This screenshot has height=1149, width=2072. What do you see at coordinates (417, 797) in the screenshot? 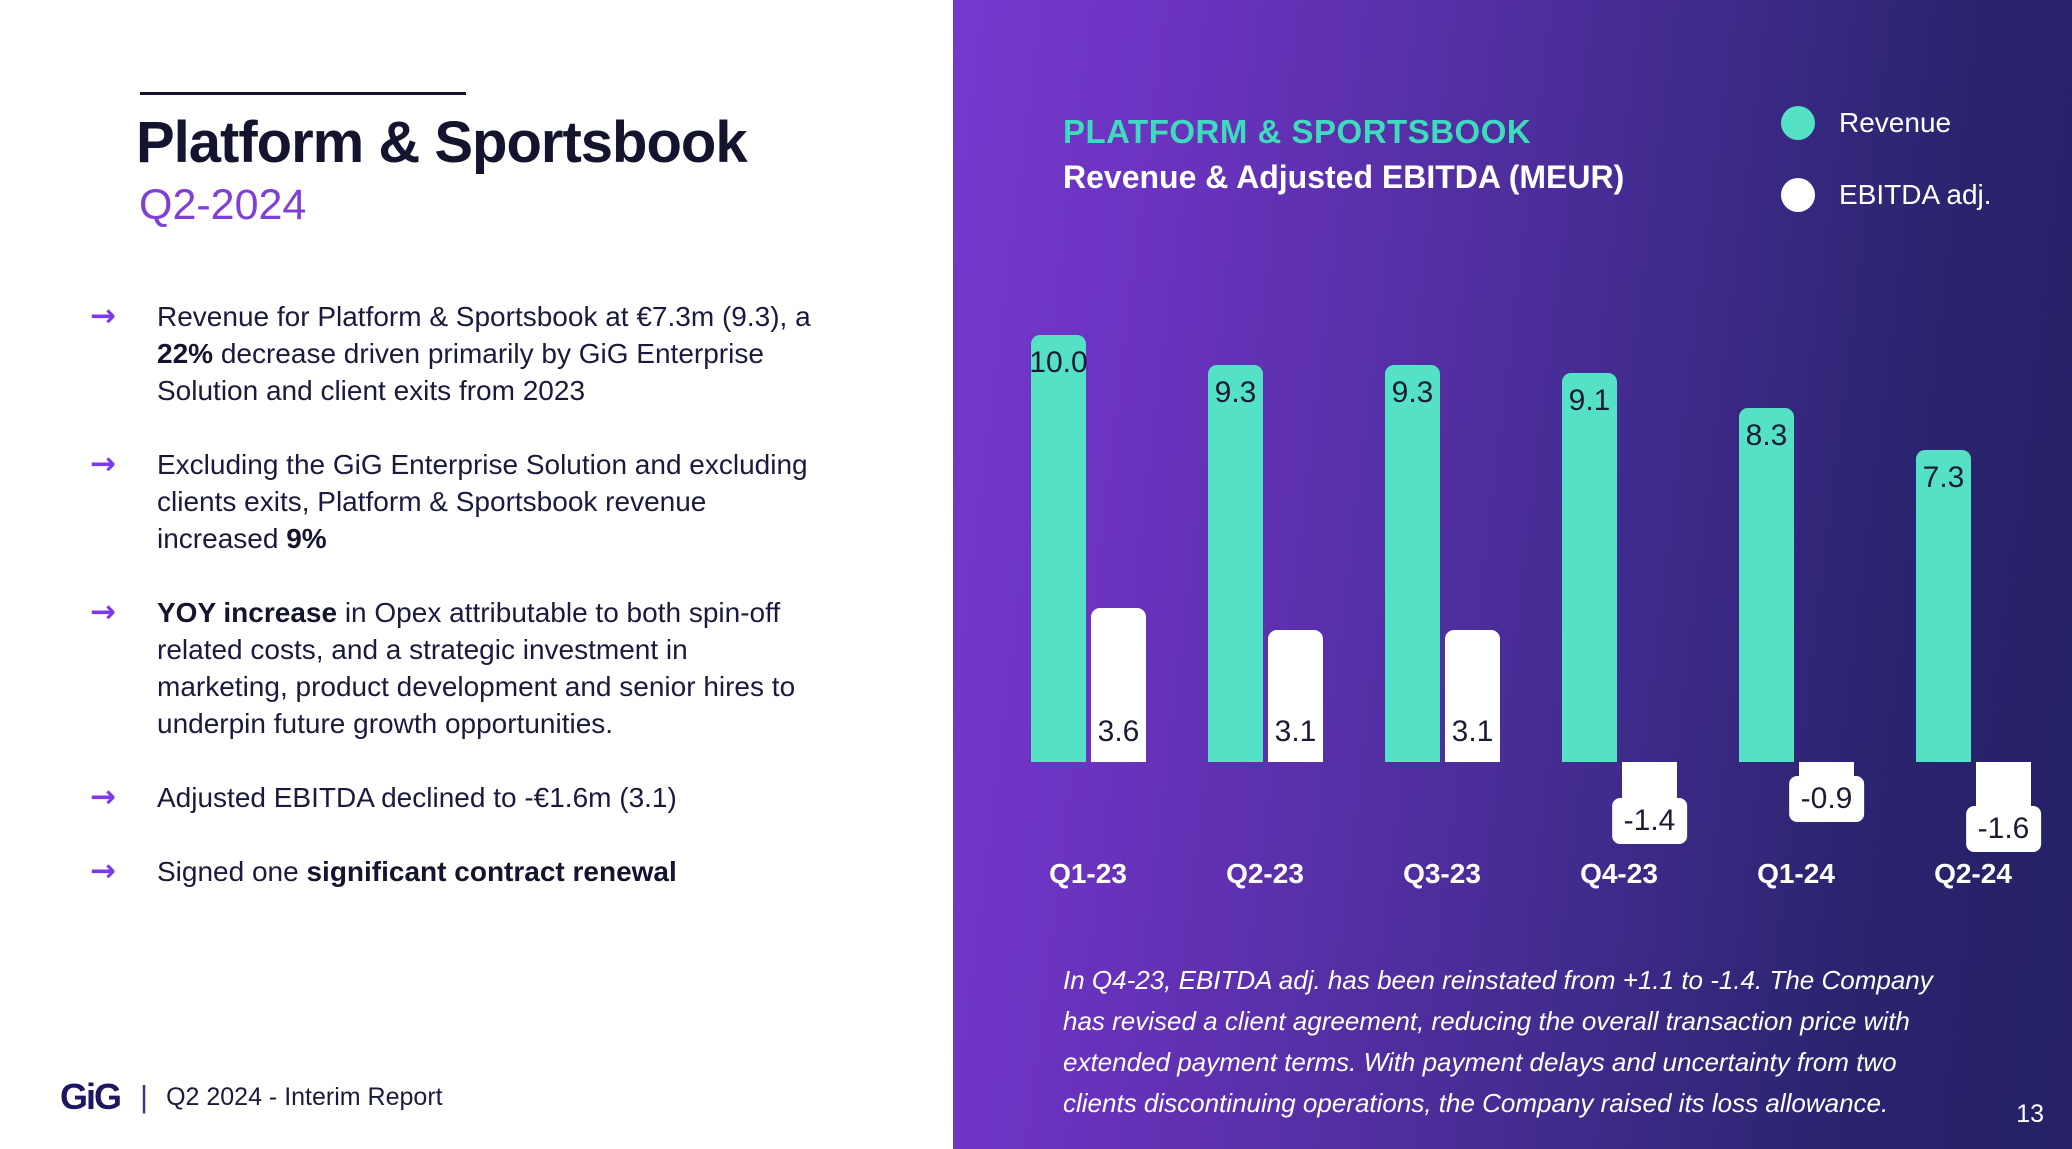
I see `bullet-text: Adjusted EBITDA declined to -€1.6m (3.1)` at bounding box center [417, 797].